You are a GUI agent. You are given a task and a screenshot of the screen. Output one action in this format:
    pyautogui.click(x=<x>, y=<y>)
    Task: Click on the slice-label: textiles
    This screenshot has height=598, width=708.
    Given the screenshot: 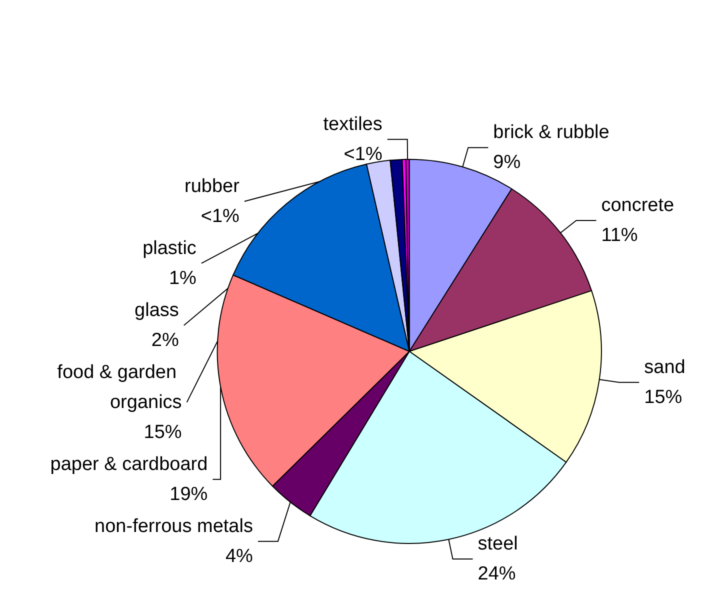 What is the action you would take?
    pyautogui.click(x=352, y=124)
    